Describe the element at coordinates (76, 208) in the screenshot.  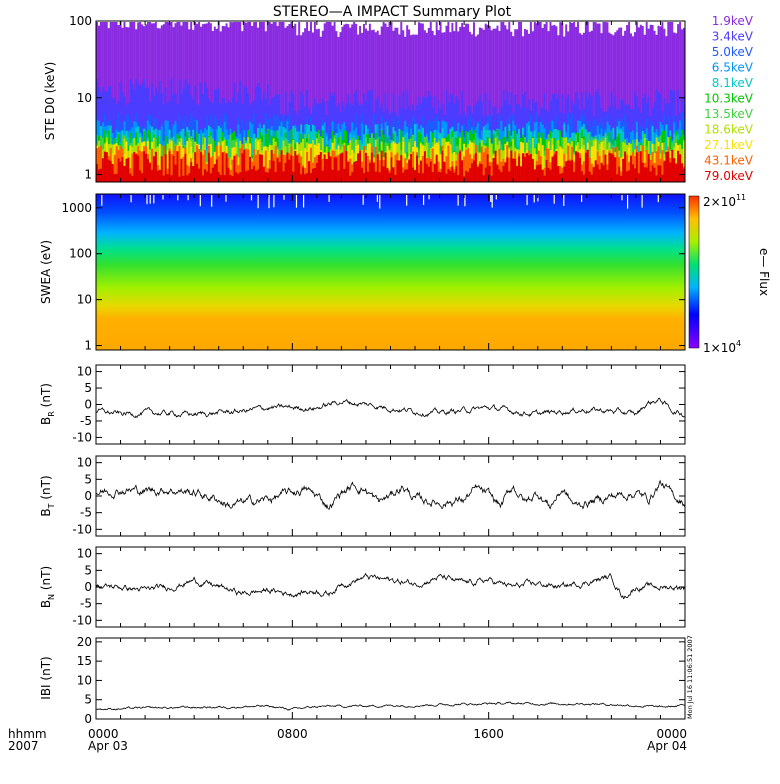
I see `swea-ytick-label: 1000` at that location.